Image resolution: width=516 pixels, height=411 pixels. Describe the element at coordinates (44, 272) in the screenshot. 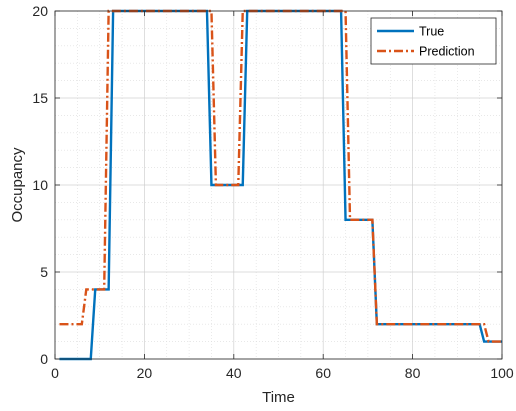

I see `y-tick-label: 5` at that location.